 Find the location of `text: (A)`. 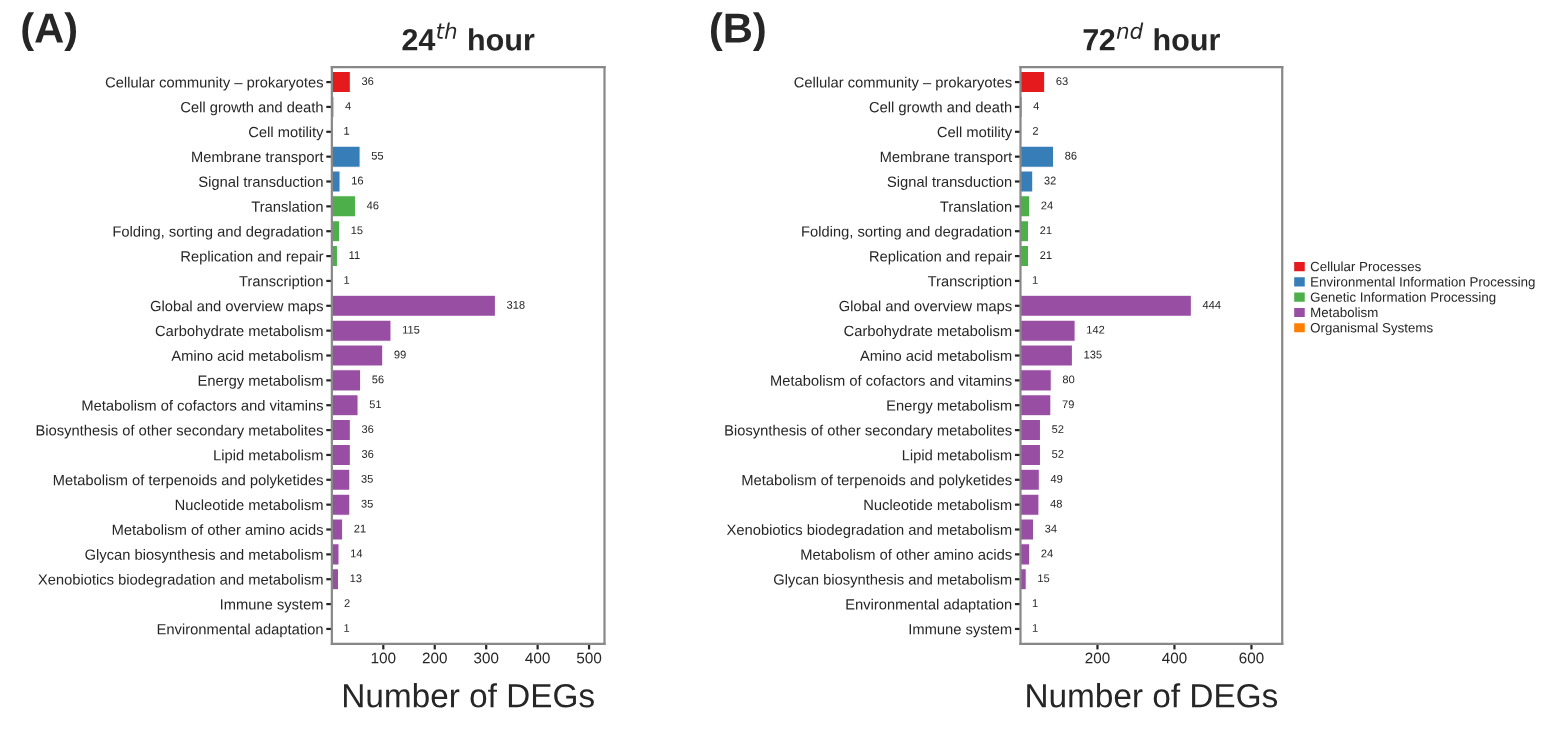

text: (A) is located at coordinates (49, 32).